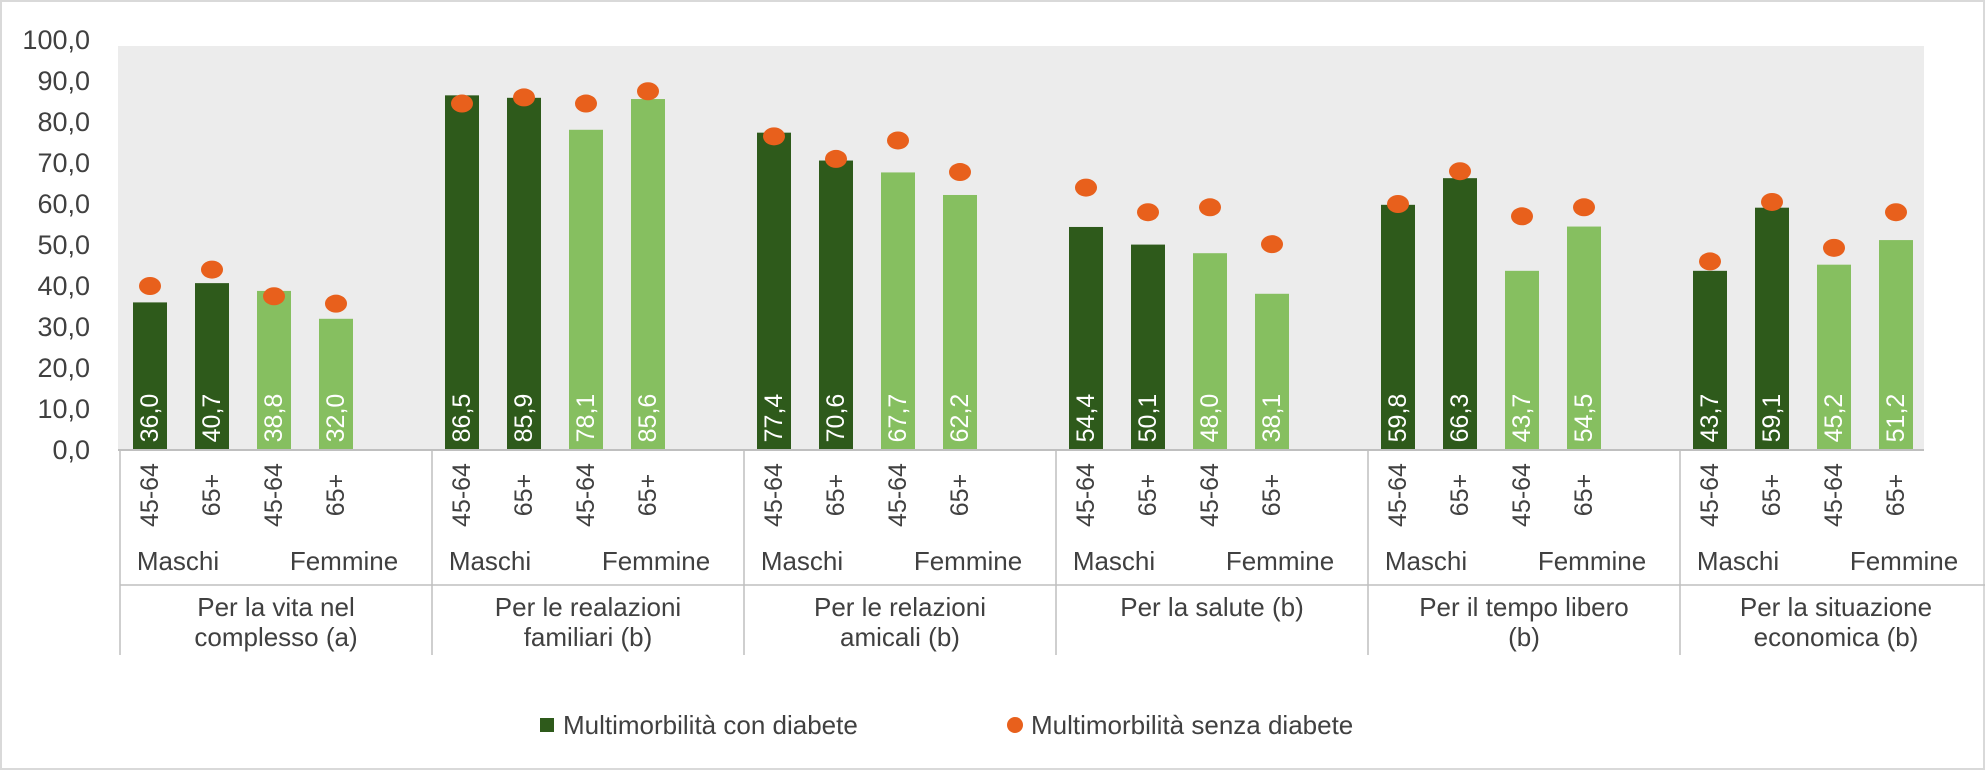 The width and height of the screenshot is (1985, 770). I want to click on group-label: Per la situazione, so click(1836, 607).